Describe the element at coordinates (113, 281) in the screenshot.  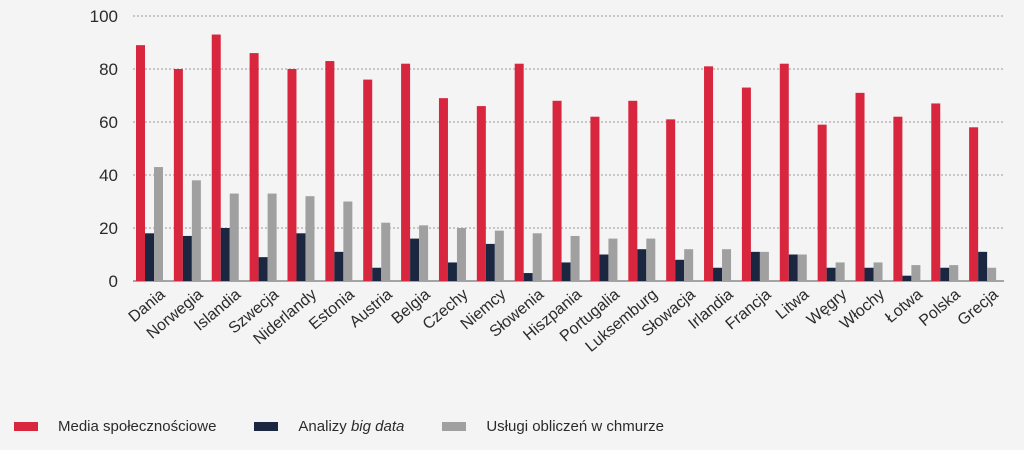
I see `y-tick-label: 0` at that location.